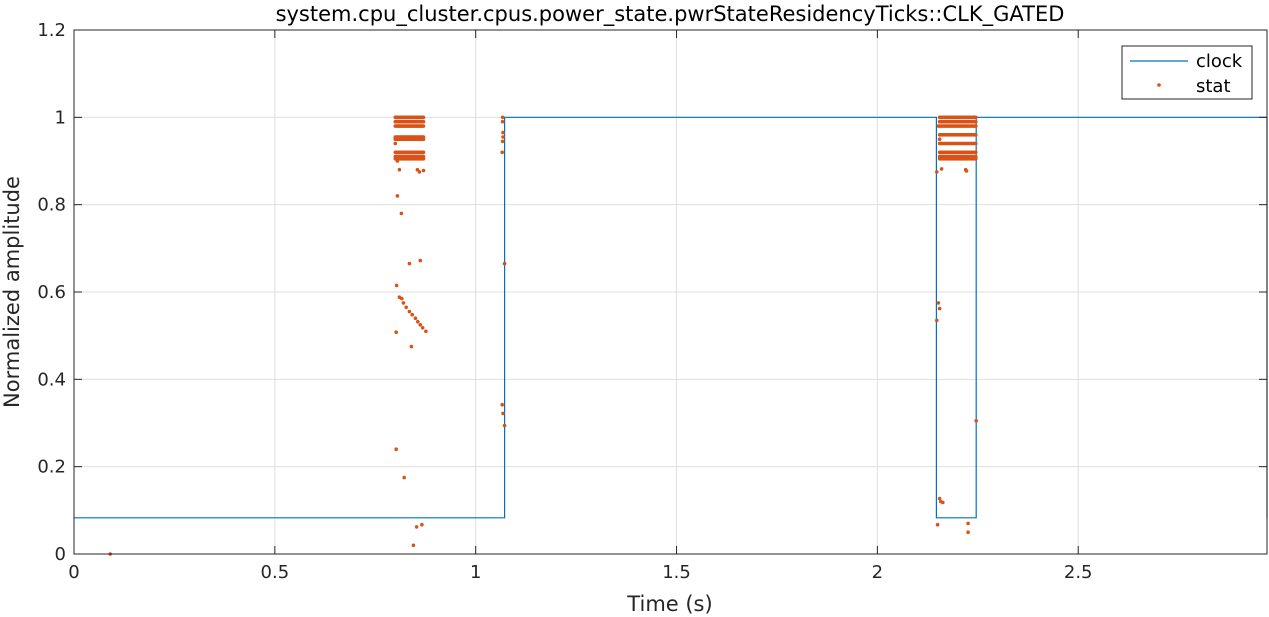  What do you see at coordinates (51, 292) in the screenshot?
I see `y-tick-label: 0.6` at bounding box center [51, 292].